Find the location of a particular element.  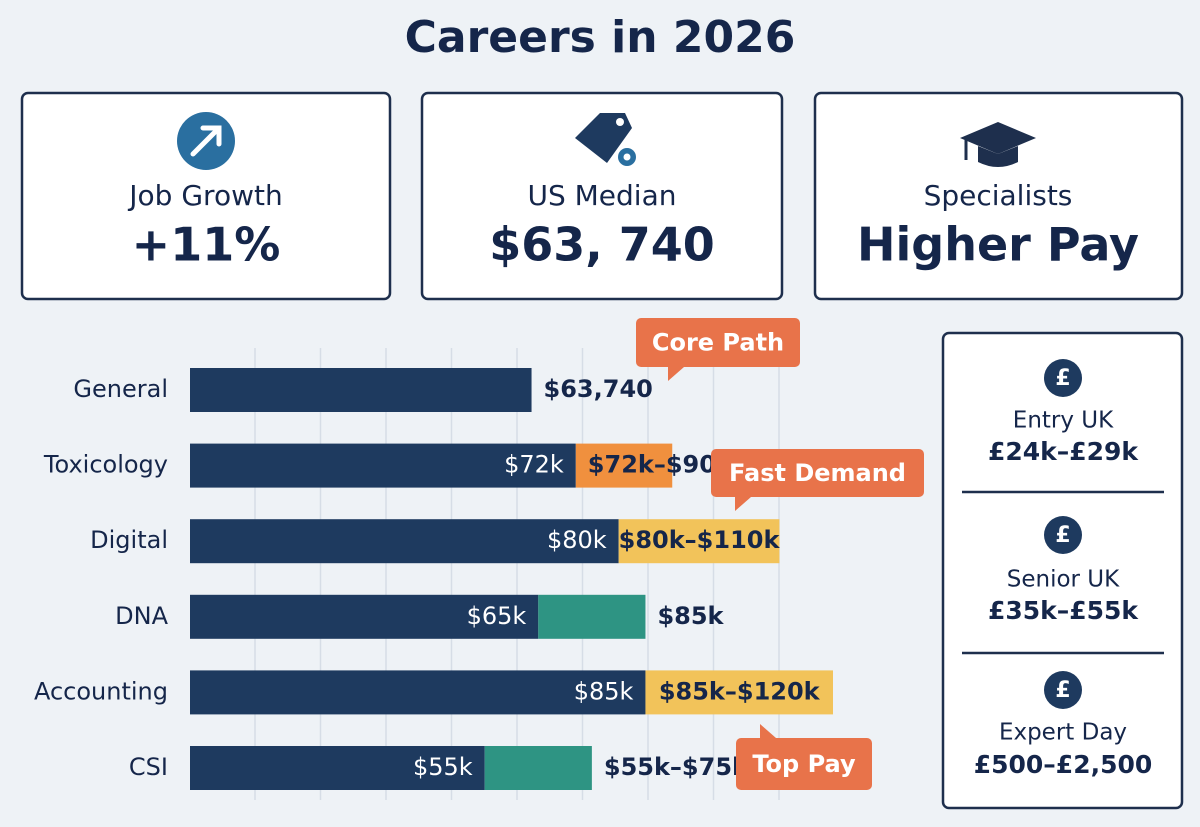

panel-value: £35k–£55k is located at coordinates (1063, 610).